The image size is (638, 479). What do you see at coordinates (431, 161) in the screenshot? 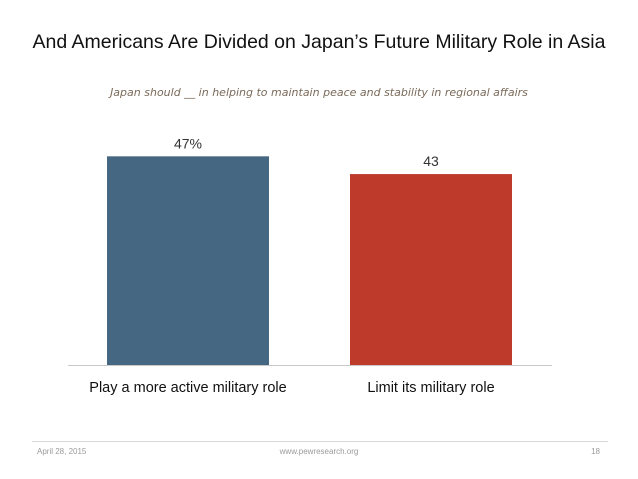
I see `bar-value-label-1: 43` at bounding box center [431, 161].